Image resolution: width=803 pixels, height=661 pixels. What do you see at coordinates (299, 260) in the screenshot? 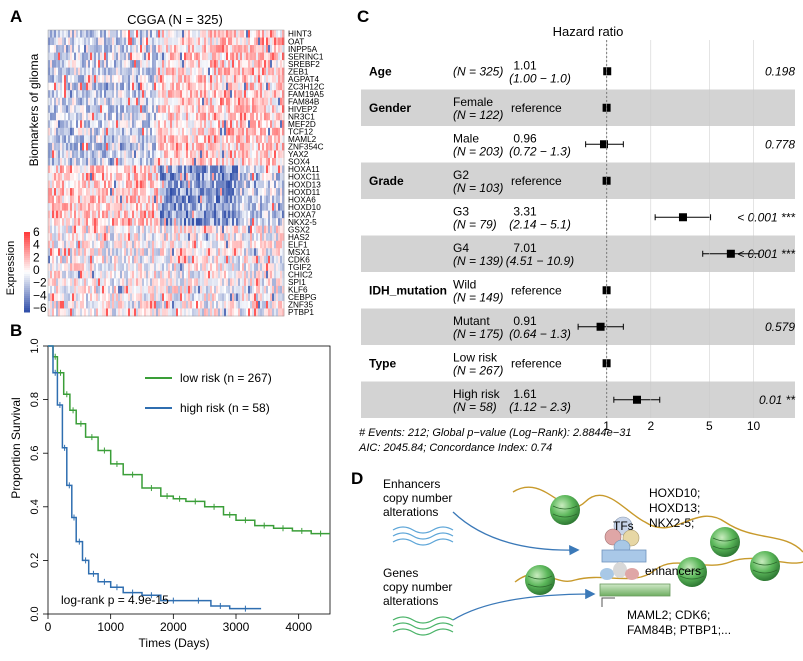
I see `gene-label: CDK6` at bounding box center [299, 260].